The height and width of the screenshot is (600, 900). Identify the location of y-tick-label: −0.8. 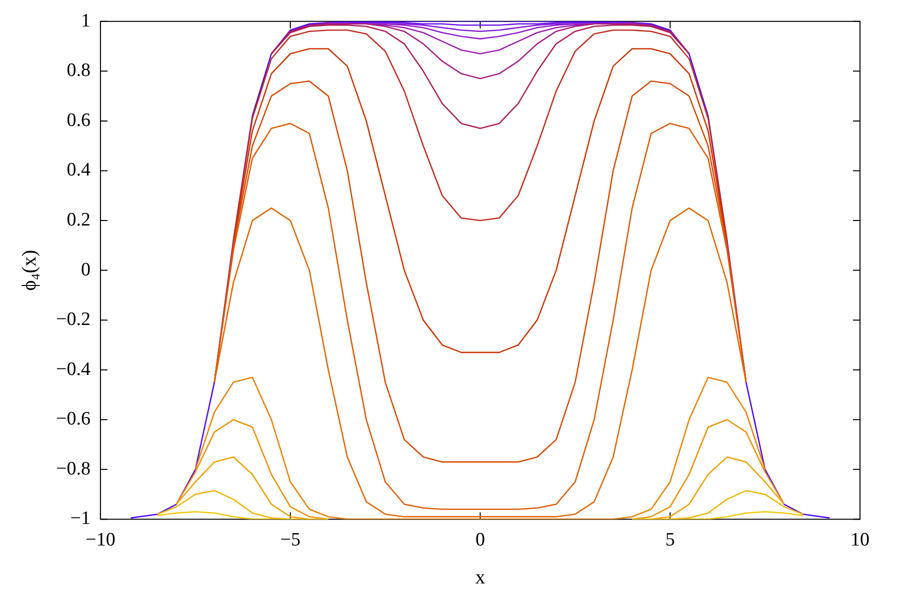
(73, 469).